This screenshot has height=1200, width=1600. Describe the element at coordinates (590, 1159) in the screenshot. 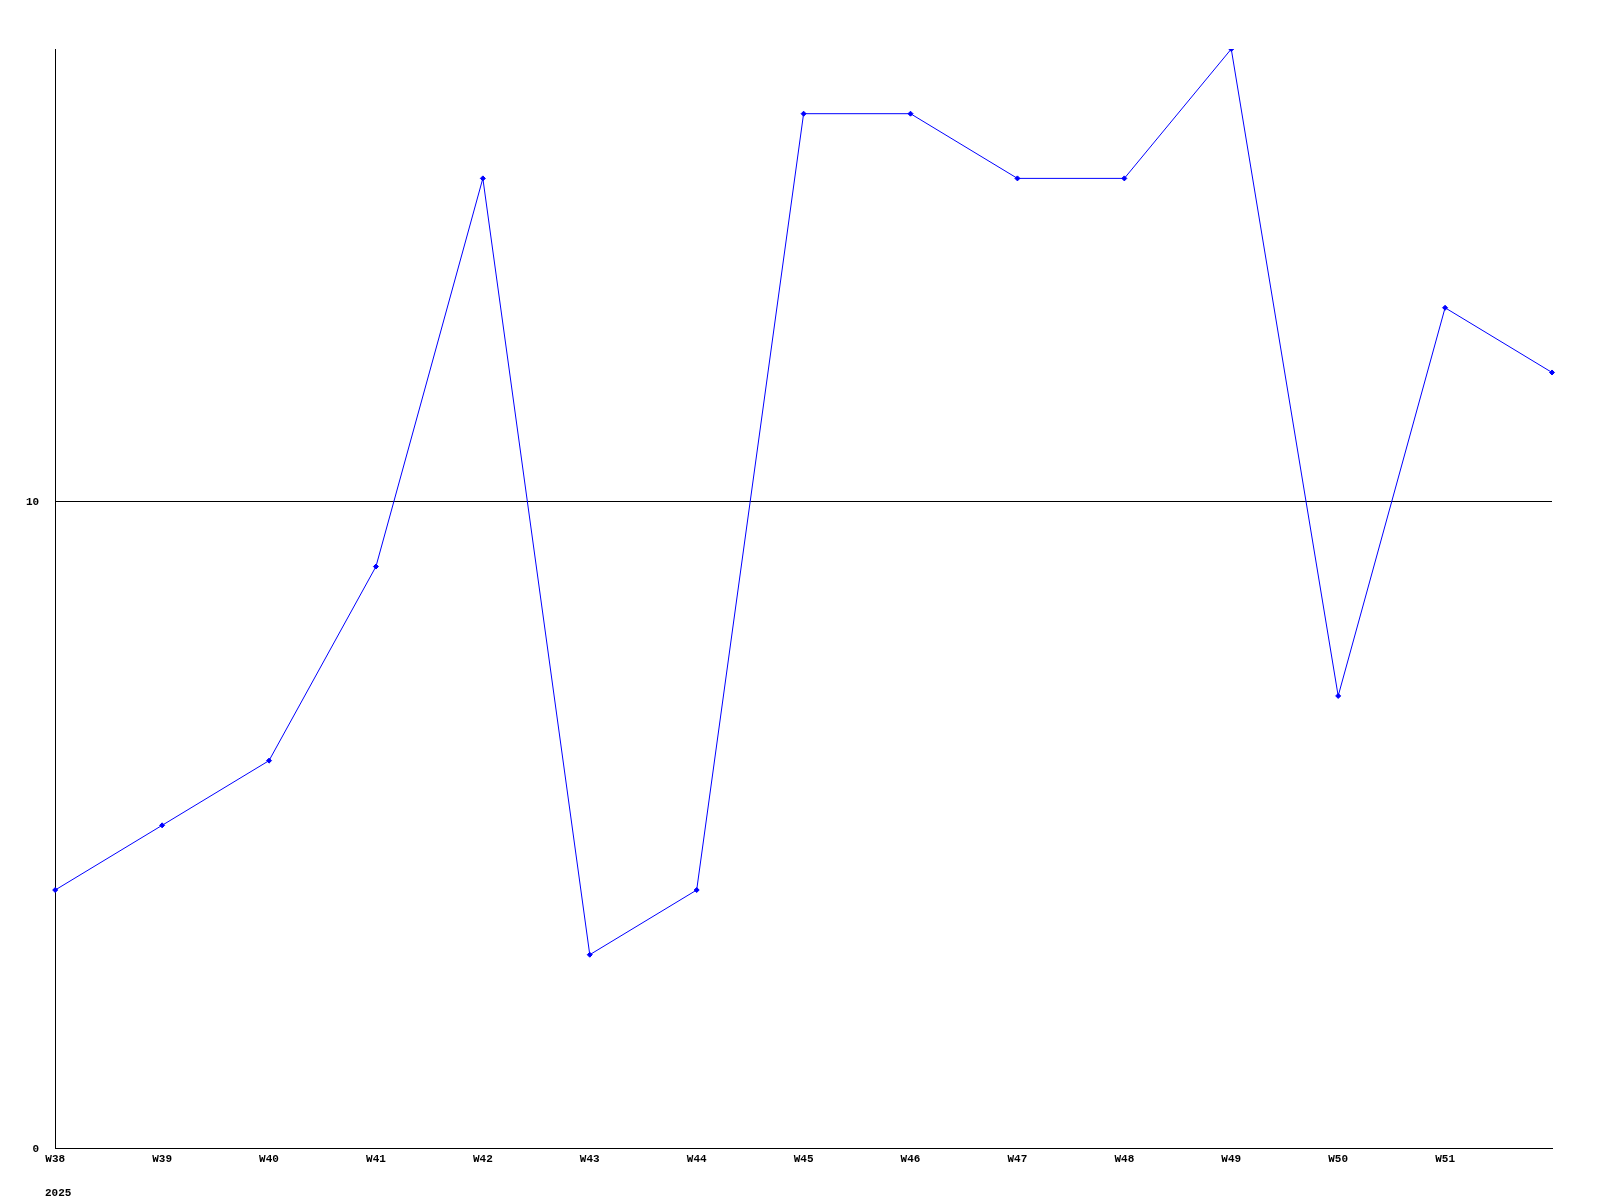

I see `x-tick-label: W43` at that location.